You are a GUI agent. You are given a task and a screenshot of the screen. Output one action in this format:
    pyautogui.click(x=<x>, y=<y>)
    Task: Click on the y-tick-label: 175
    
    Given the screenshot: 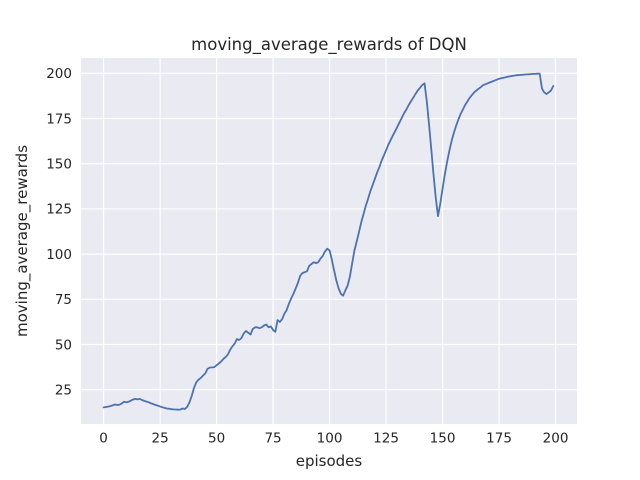 What is the action you would take?
    pyautogui.click(x=59, y=119)
    